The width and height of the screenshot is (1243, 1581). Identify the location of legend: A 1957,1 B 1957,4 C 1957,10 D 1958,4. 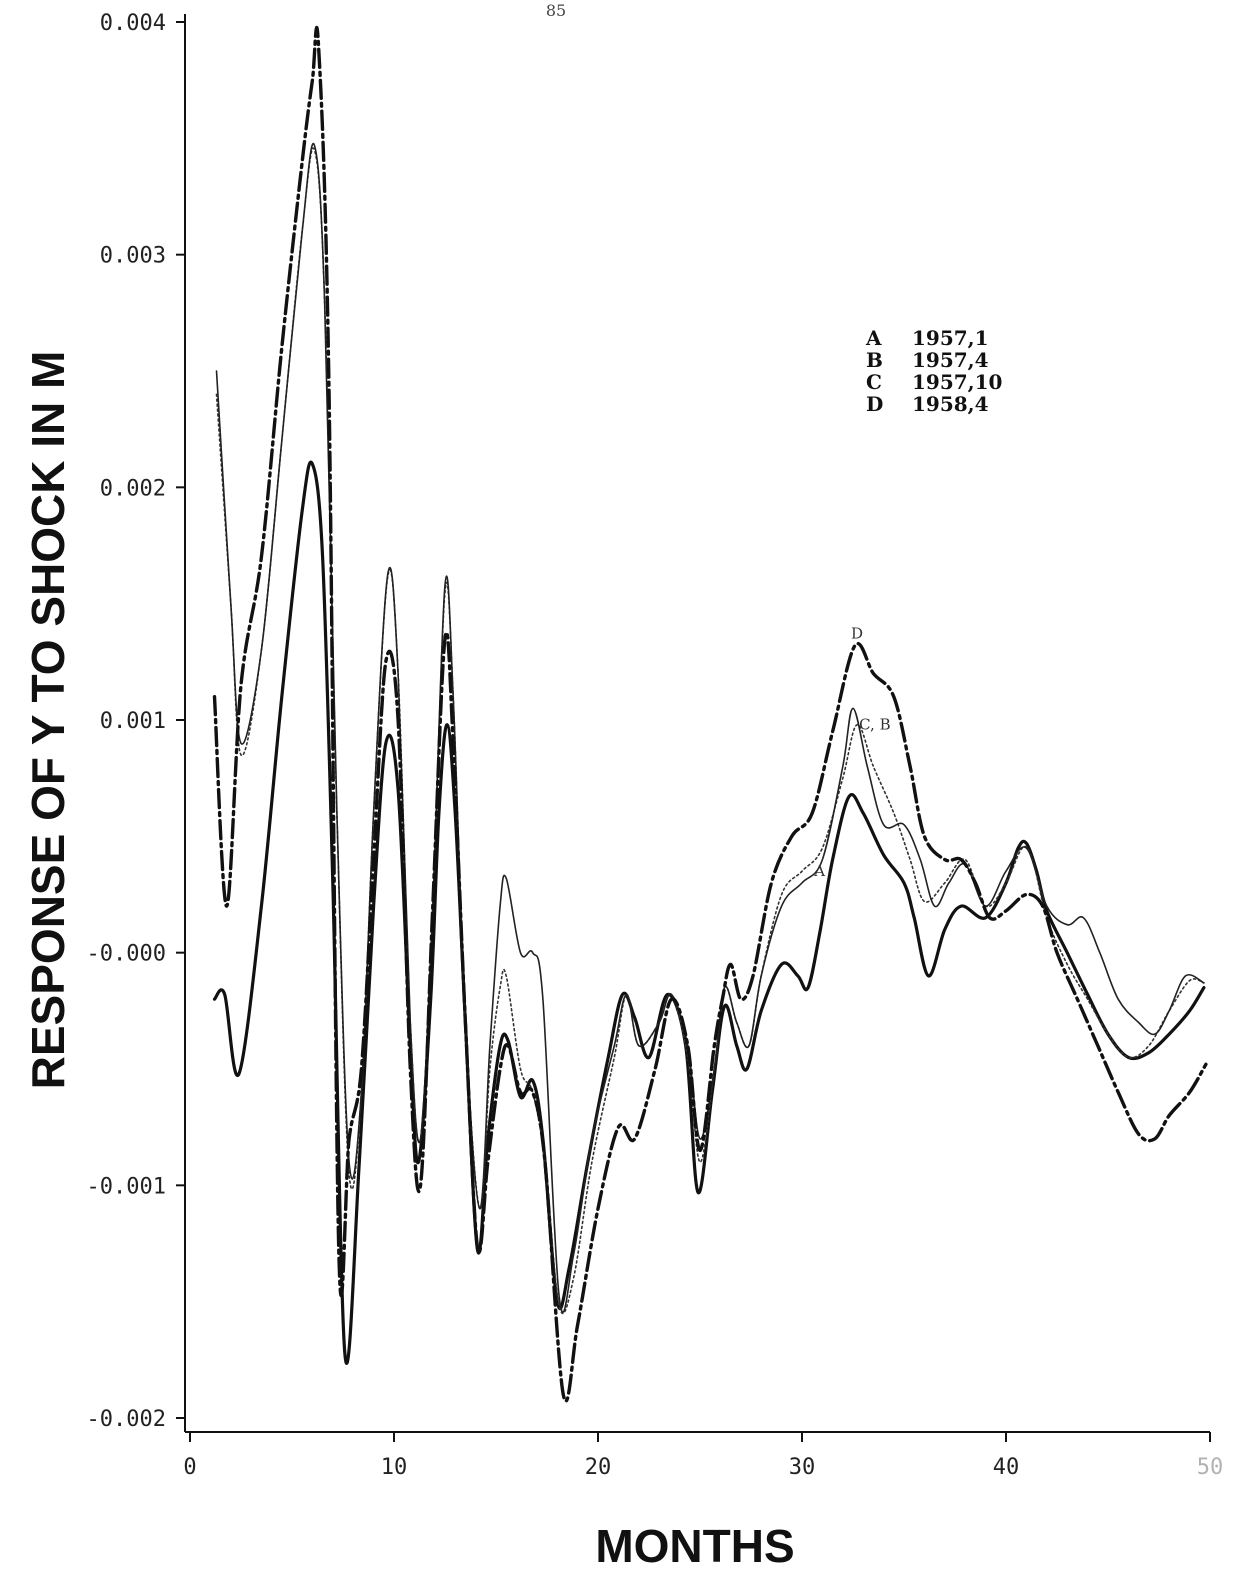
(933, 371).